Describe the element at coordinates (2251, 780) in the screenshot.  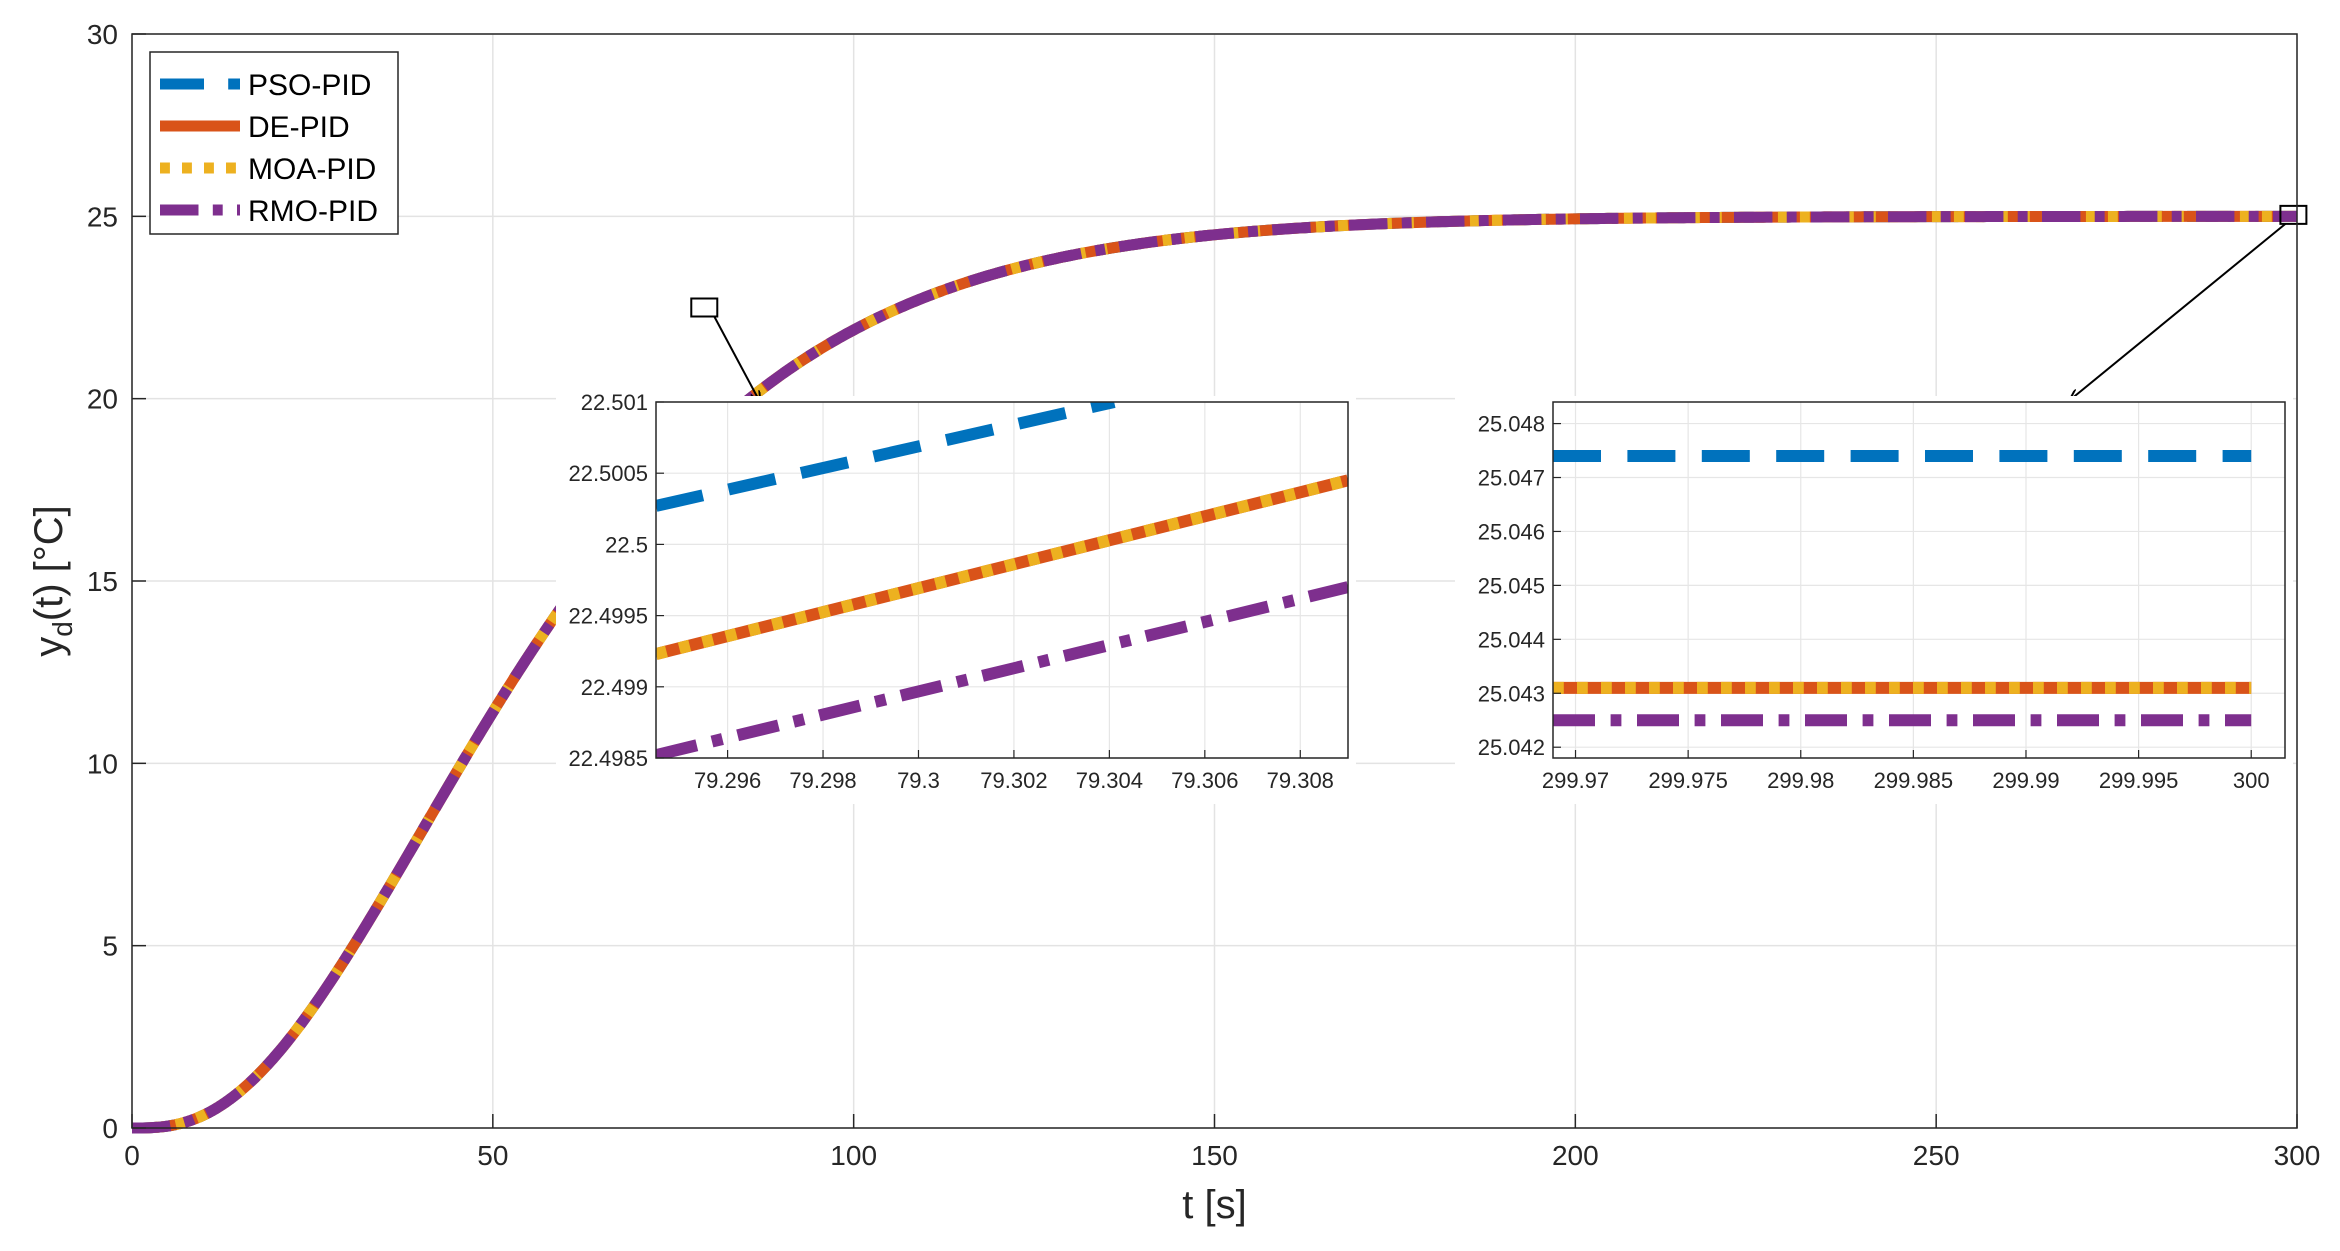
I see `inset-x-tick-label: 300` at that location.